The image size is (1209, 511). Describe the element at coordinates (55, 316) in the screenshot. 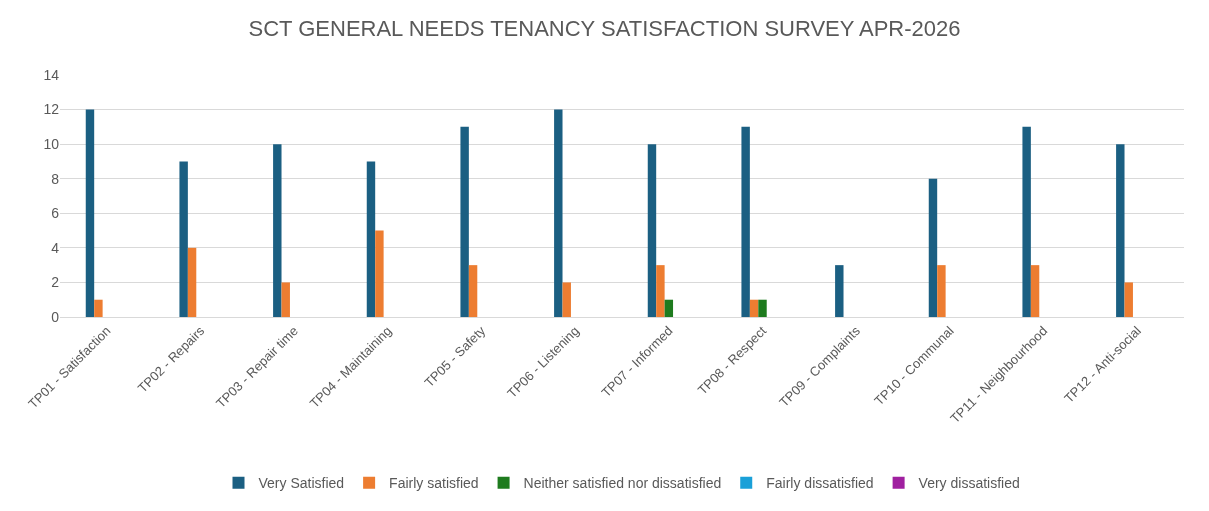

I see `y-tick-label: 0` at that location.